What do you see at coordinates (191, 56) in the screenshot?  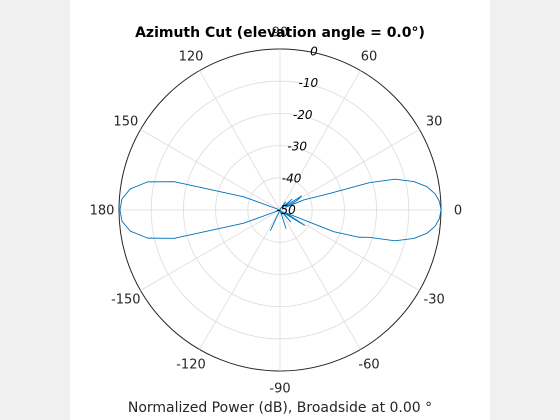 I see `angle-tick-label: 120` at bounding box center [191, 56].